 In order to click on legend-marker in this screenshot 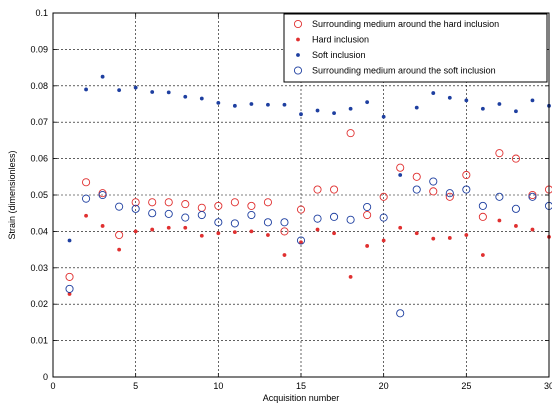, I will do `click(298, 39)`.